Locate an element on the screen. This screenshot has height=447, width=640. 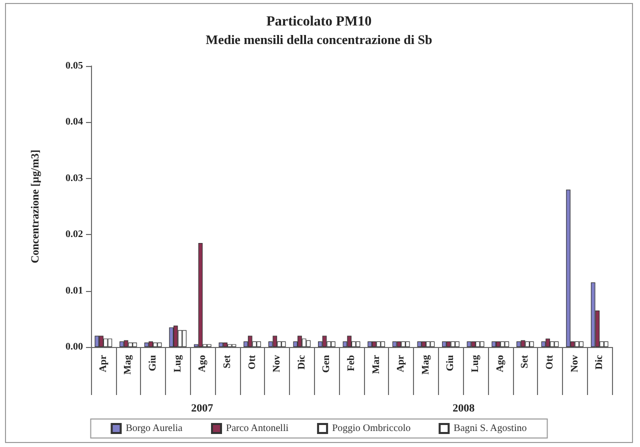
y-tick-label: 0.02 is located at coordinates (74, 234).